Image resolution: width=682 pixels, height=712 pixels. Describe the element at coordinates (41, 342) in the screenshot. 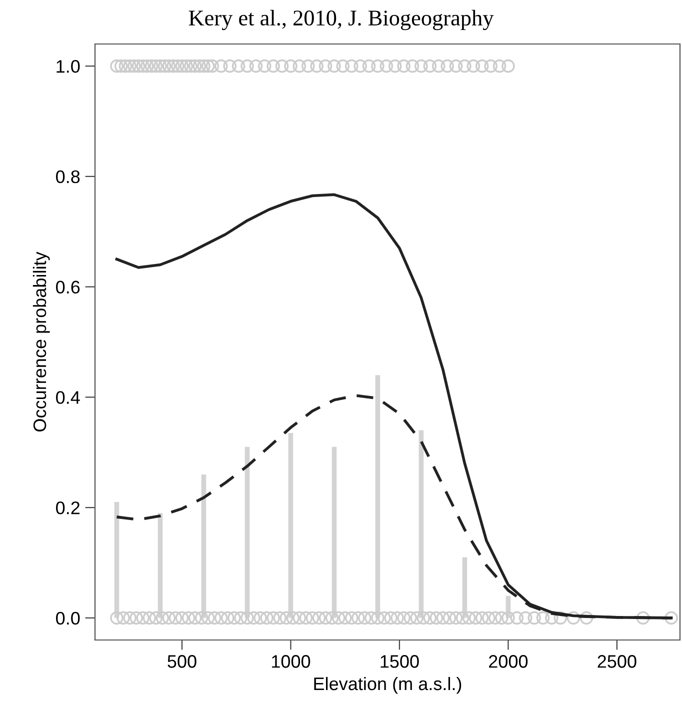

I see `y-axis-title: Occurrence probability` at that location.